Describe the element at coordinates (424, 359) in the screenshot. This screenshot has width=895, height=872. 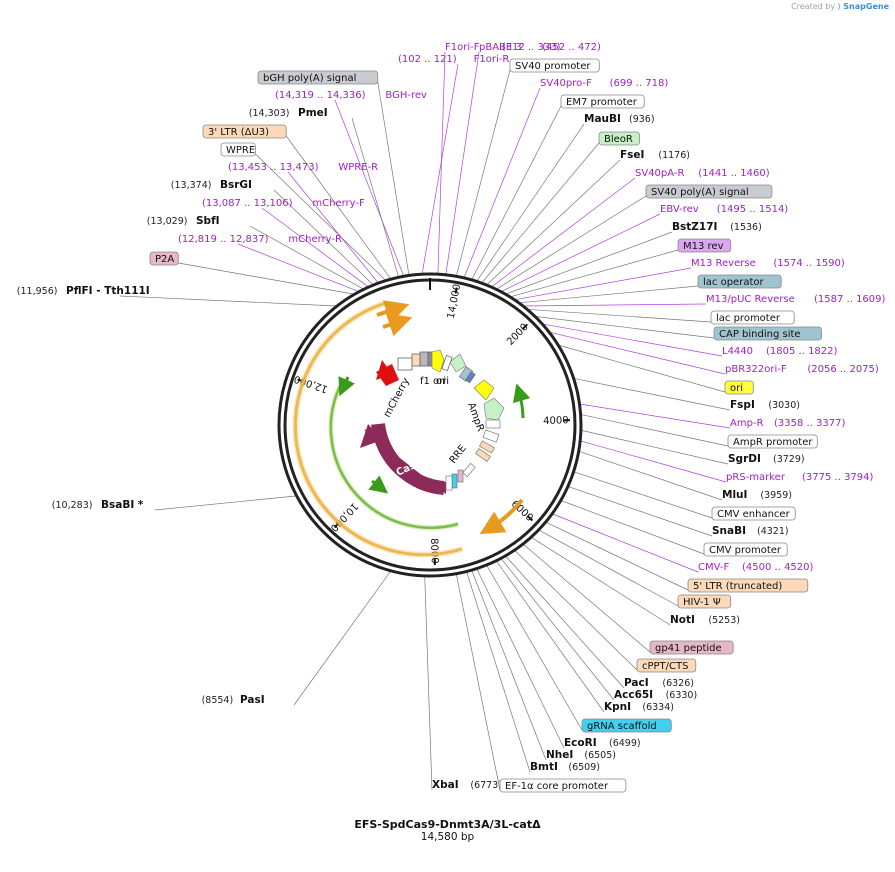
I see `feature-block-wpre` at that location.